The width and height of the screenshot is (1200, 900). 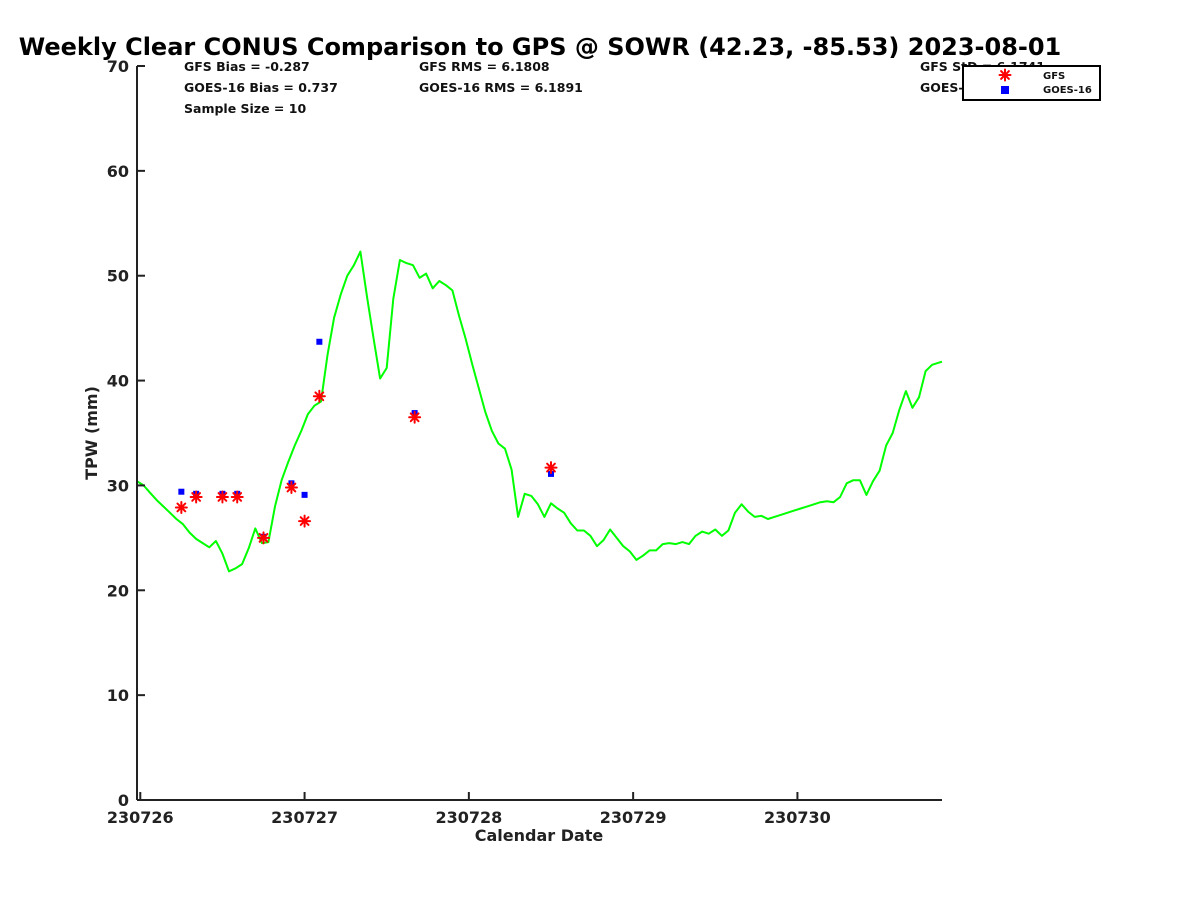 I want to click on y-tick-label: 20, so click(x=118, y=590).